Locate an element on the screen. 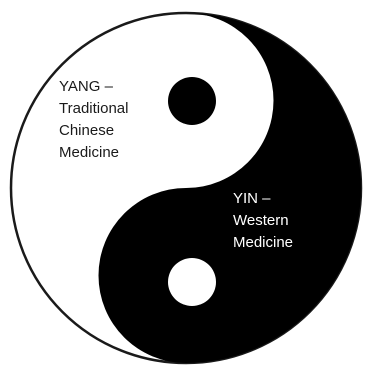  yang-label-line-3: Chinese is located at coordinates (87, 130).